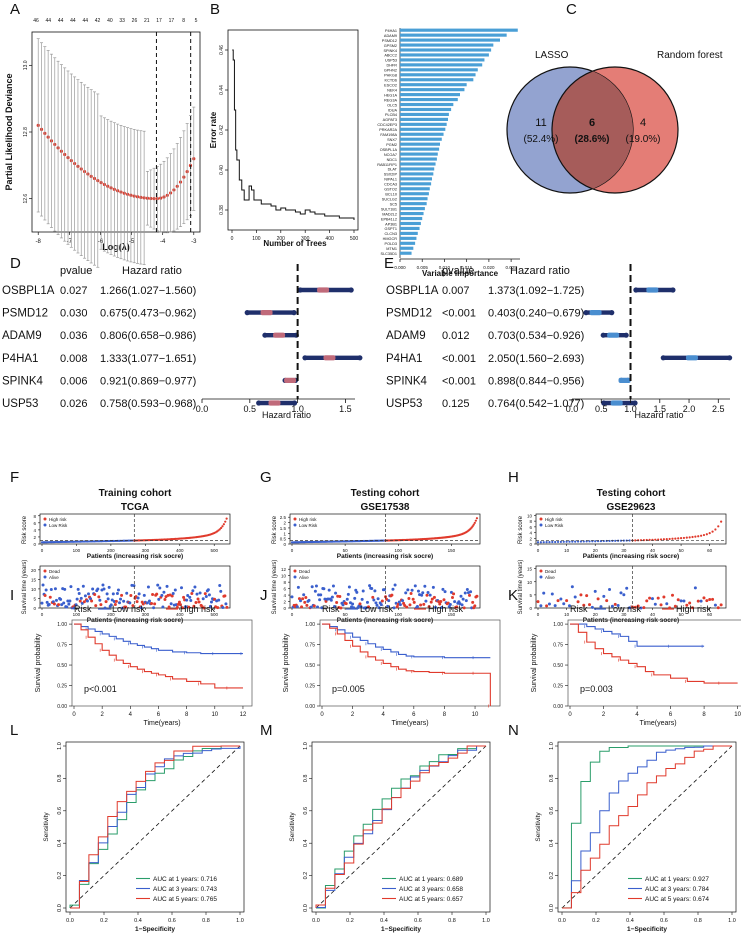  What do you see at coordinates (26, 132) in the screenshot?
I see `y-tick-label: 12.8` at bounding box center [26, 132].